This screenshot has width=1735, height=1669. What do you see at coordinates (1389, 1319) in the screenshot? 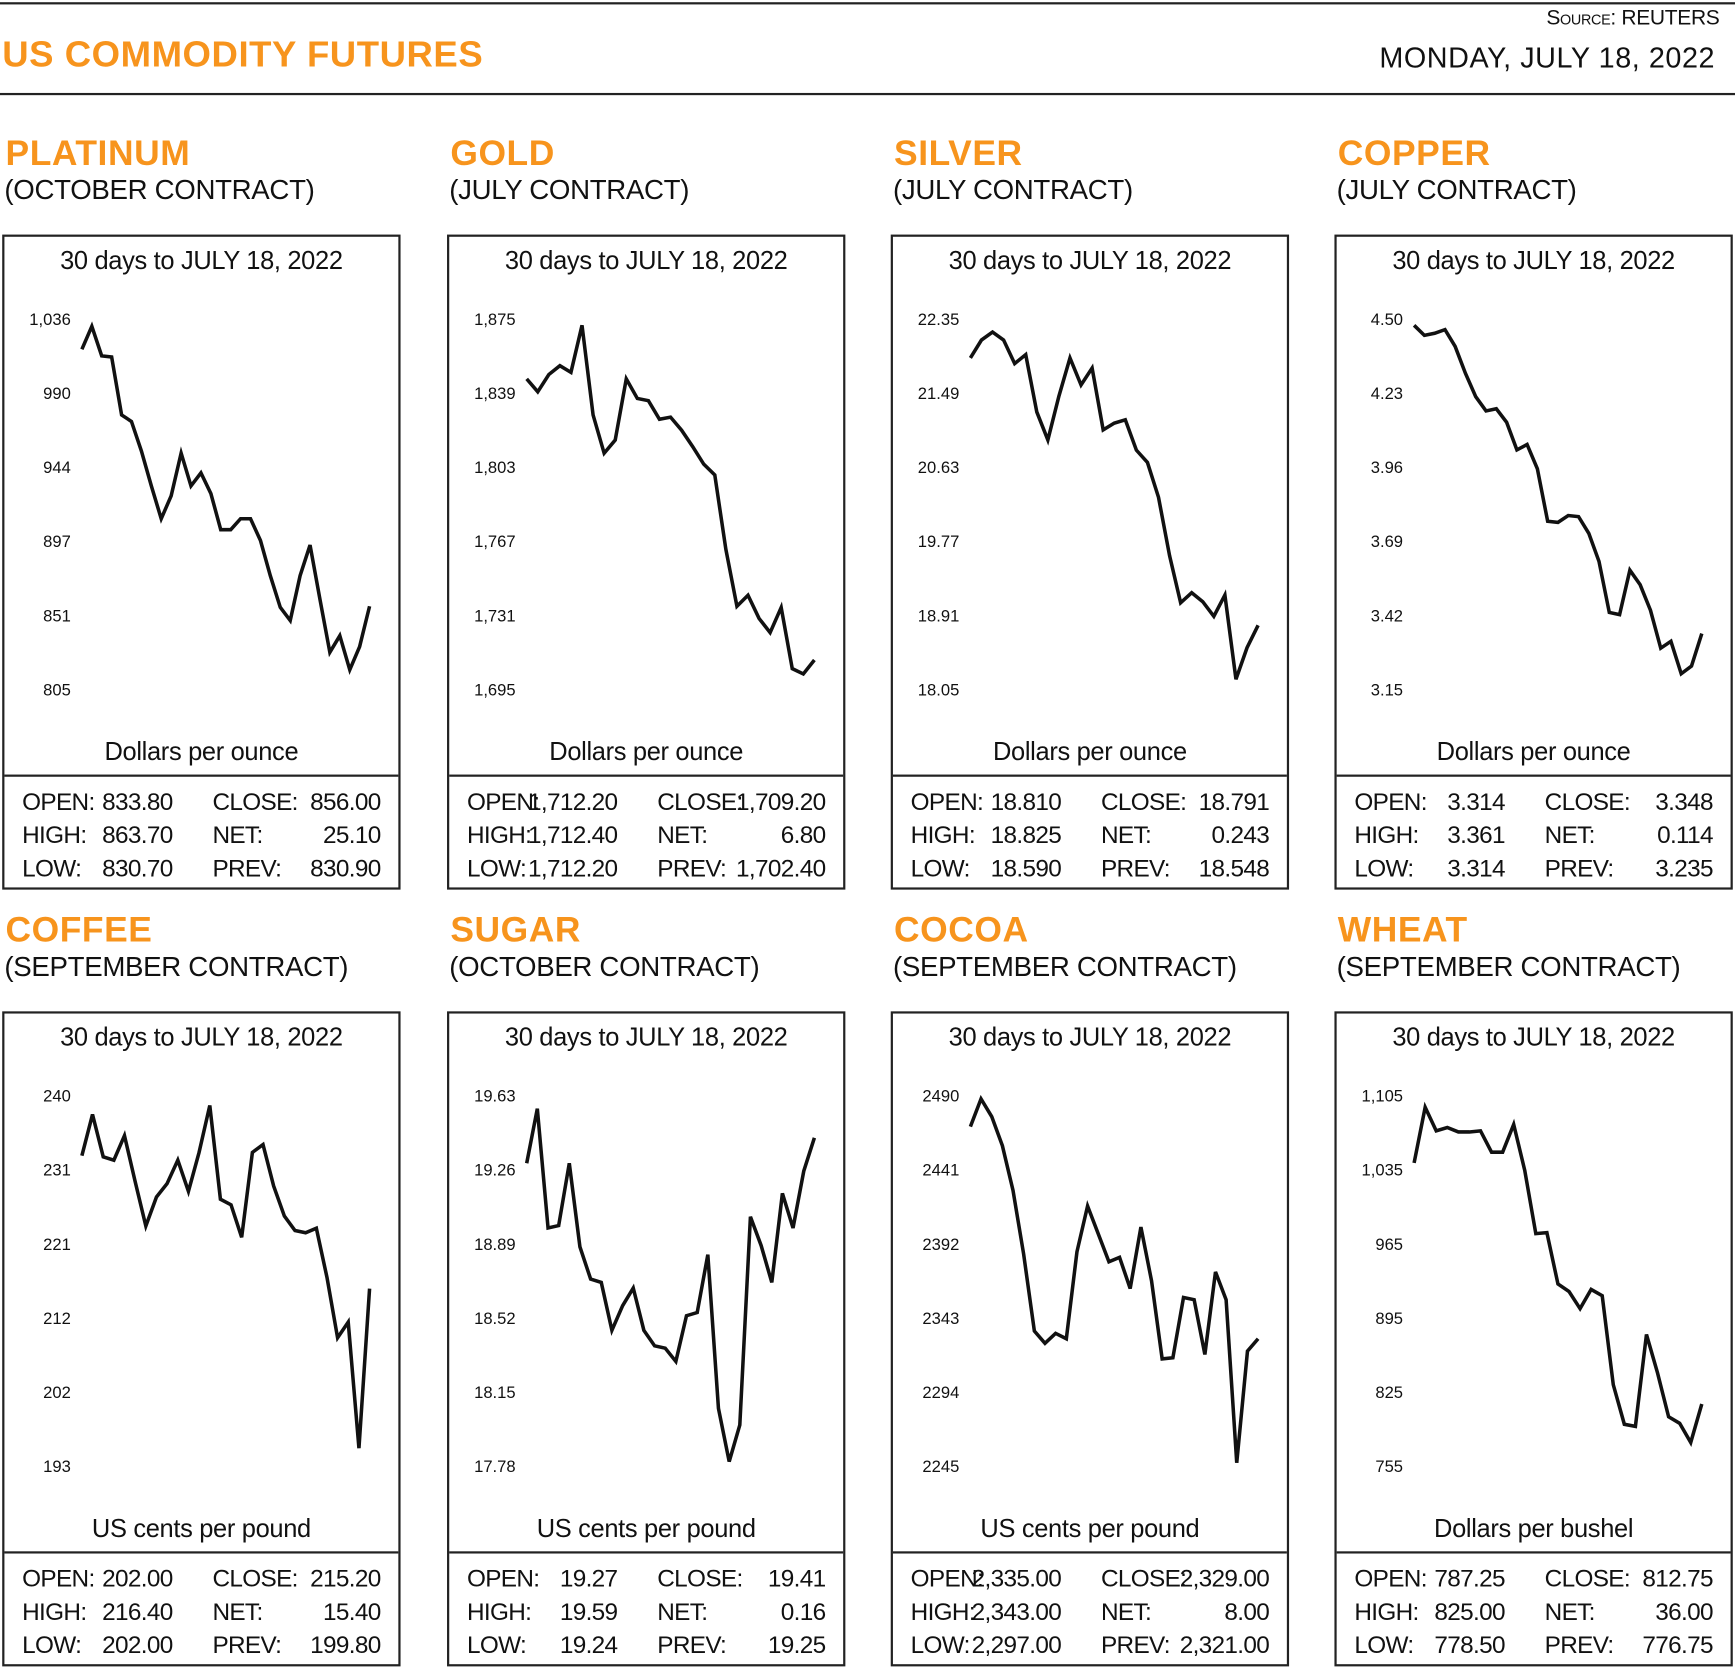
I see `y-tick-label: 895` at bounding box center [1389, 1319].